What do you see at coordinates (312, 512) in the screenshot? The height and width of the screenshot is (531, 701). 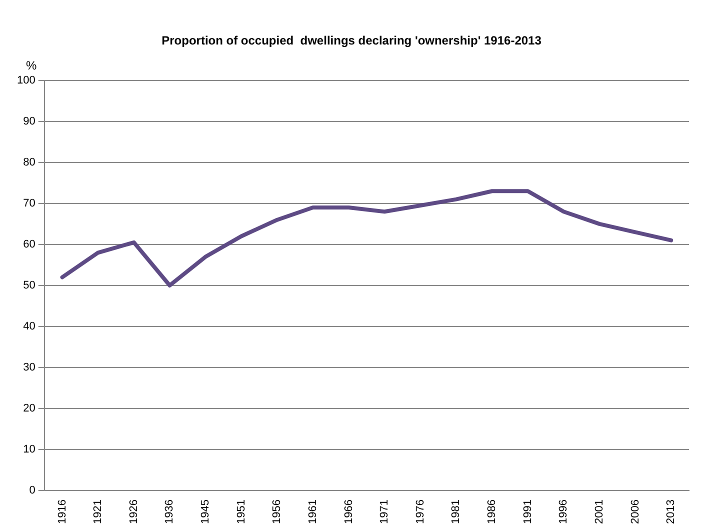 I see `x-tick-label: 1961` at bounding box center [312, 512].